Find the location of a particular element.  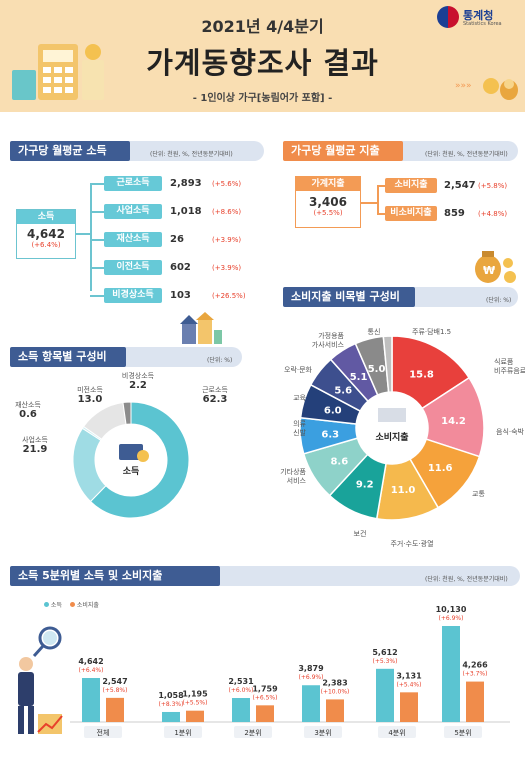

spend-bar-rate: (+5.8%) is located at coordinates (115, 690).